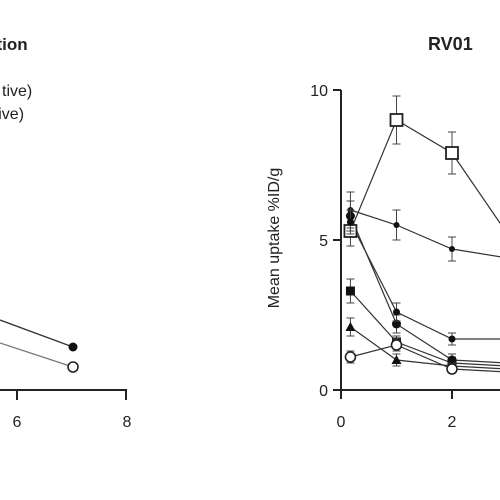 This screenshot has height=500, width=500. I want to click on y-tick-label-10: 10, so click(319, 91).